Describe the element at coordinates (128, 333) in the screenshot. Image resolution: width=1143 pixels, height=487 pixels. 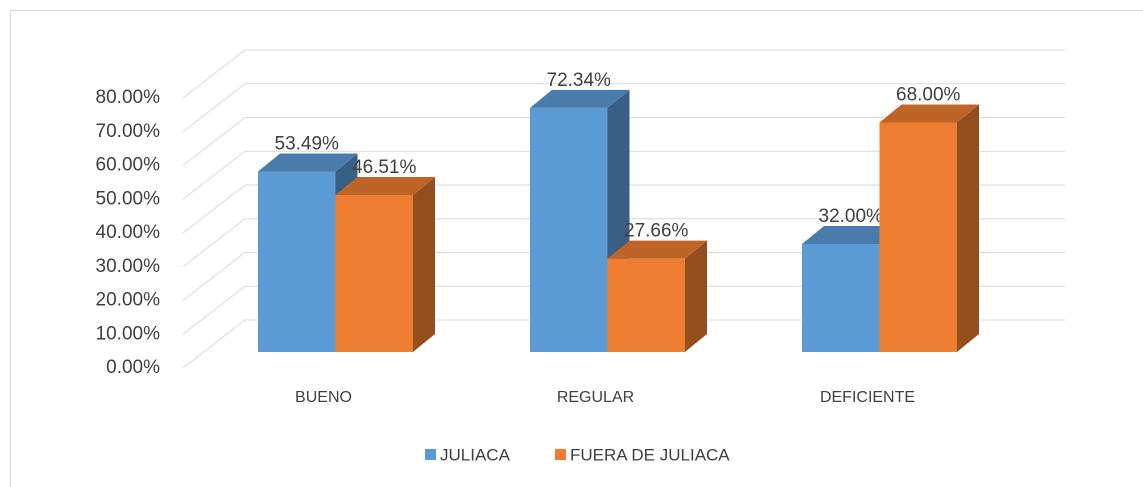
I see `y-tick-label: 10.00%` at that location.